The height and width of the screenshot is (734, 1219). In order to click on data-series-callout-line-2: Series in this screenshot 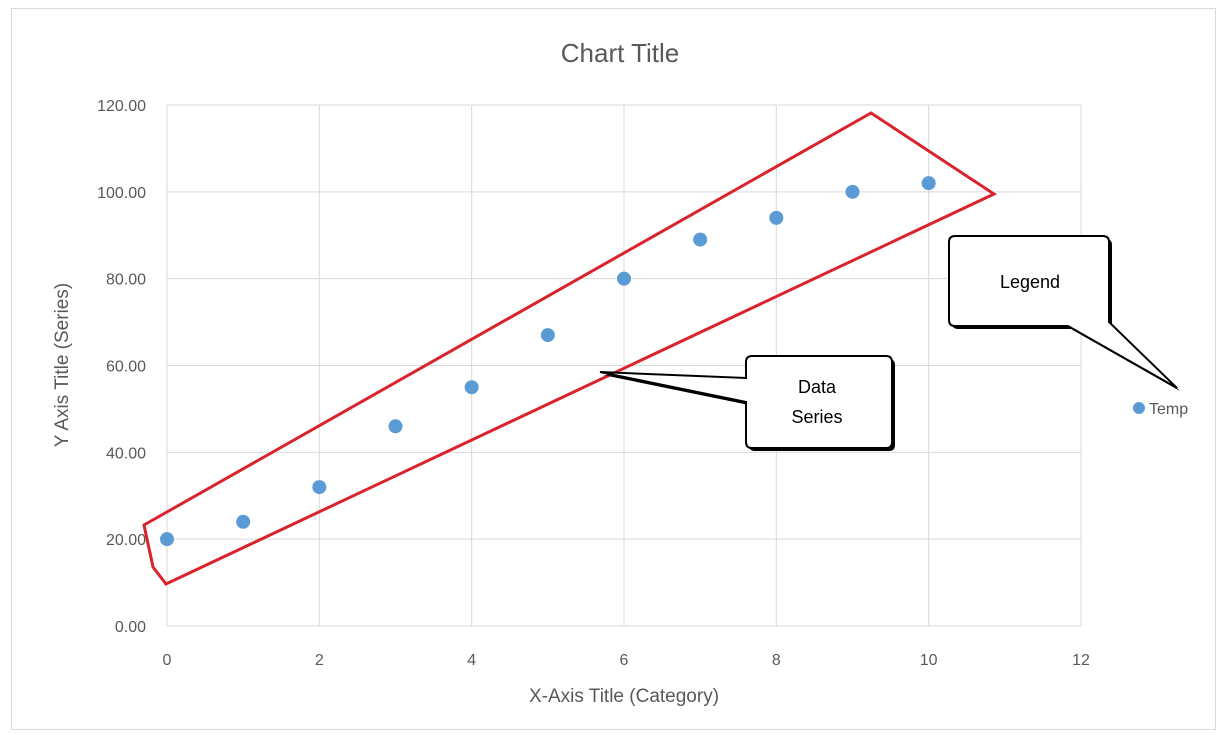, I will do `click(816, 417)`.